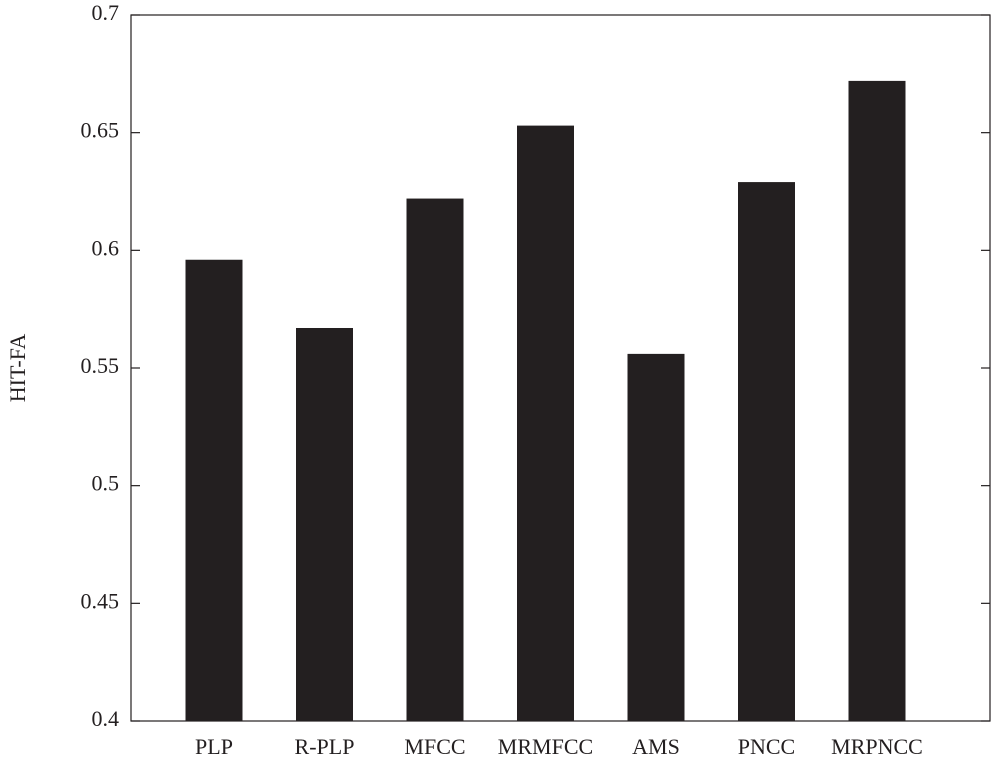 The width and height of the screenshot is (991, 766). What do you see at coordinates (106, 483) in the screenshot?
I see `y-tick-label: 0.5` at bounding box center [106, 483].